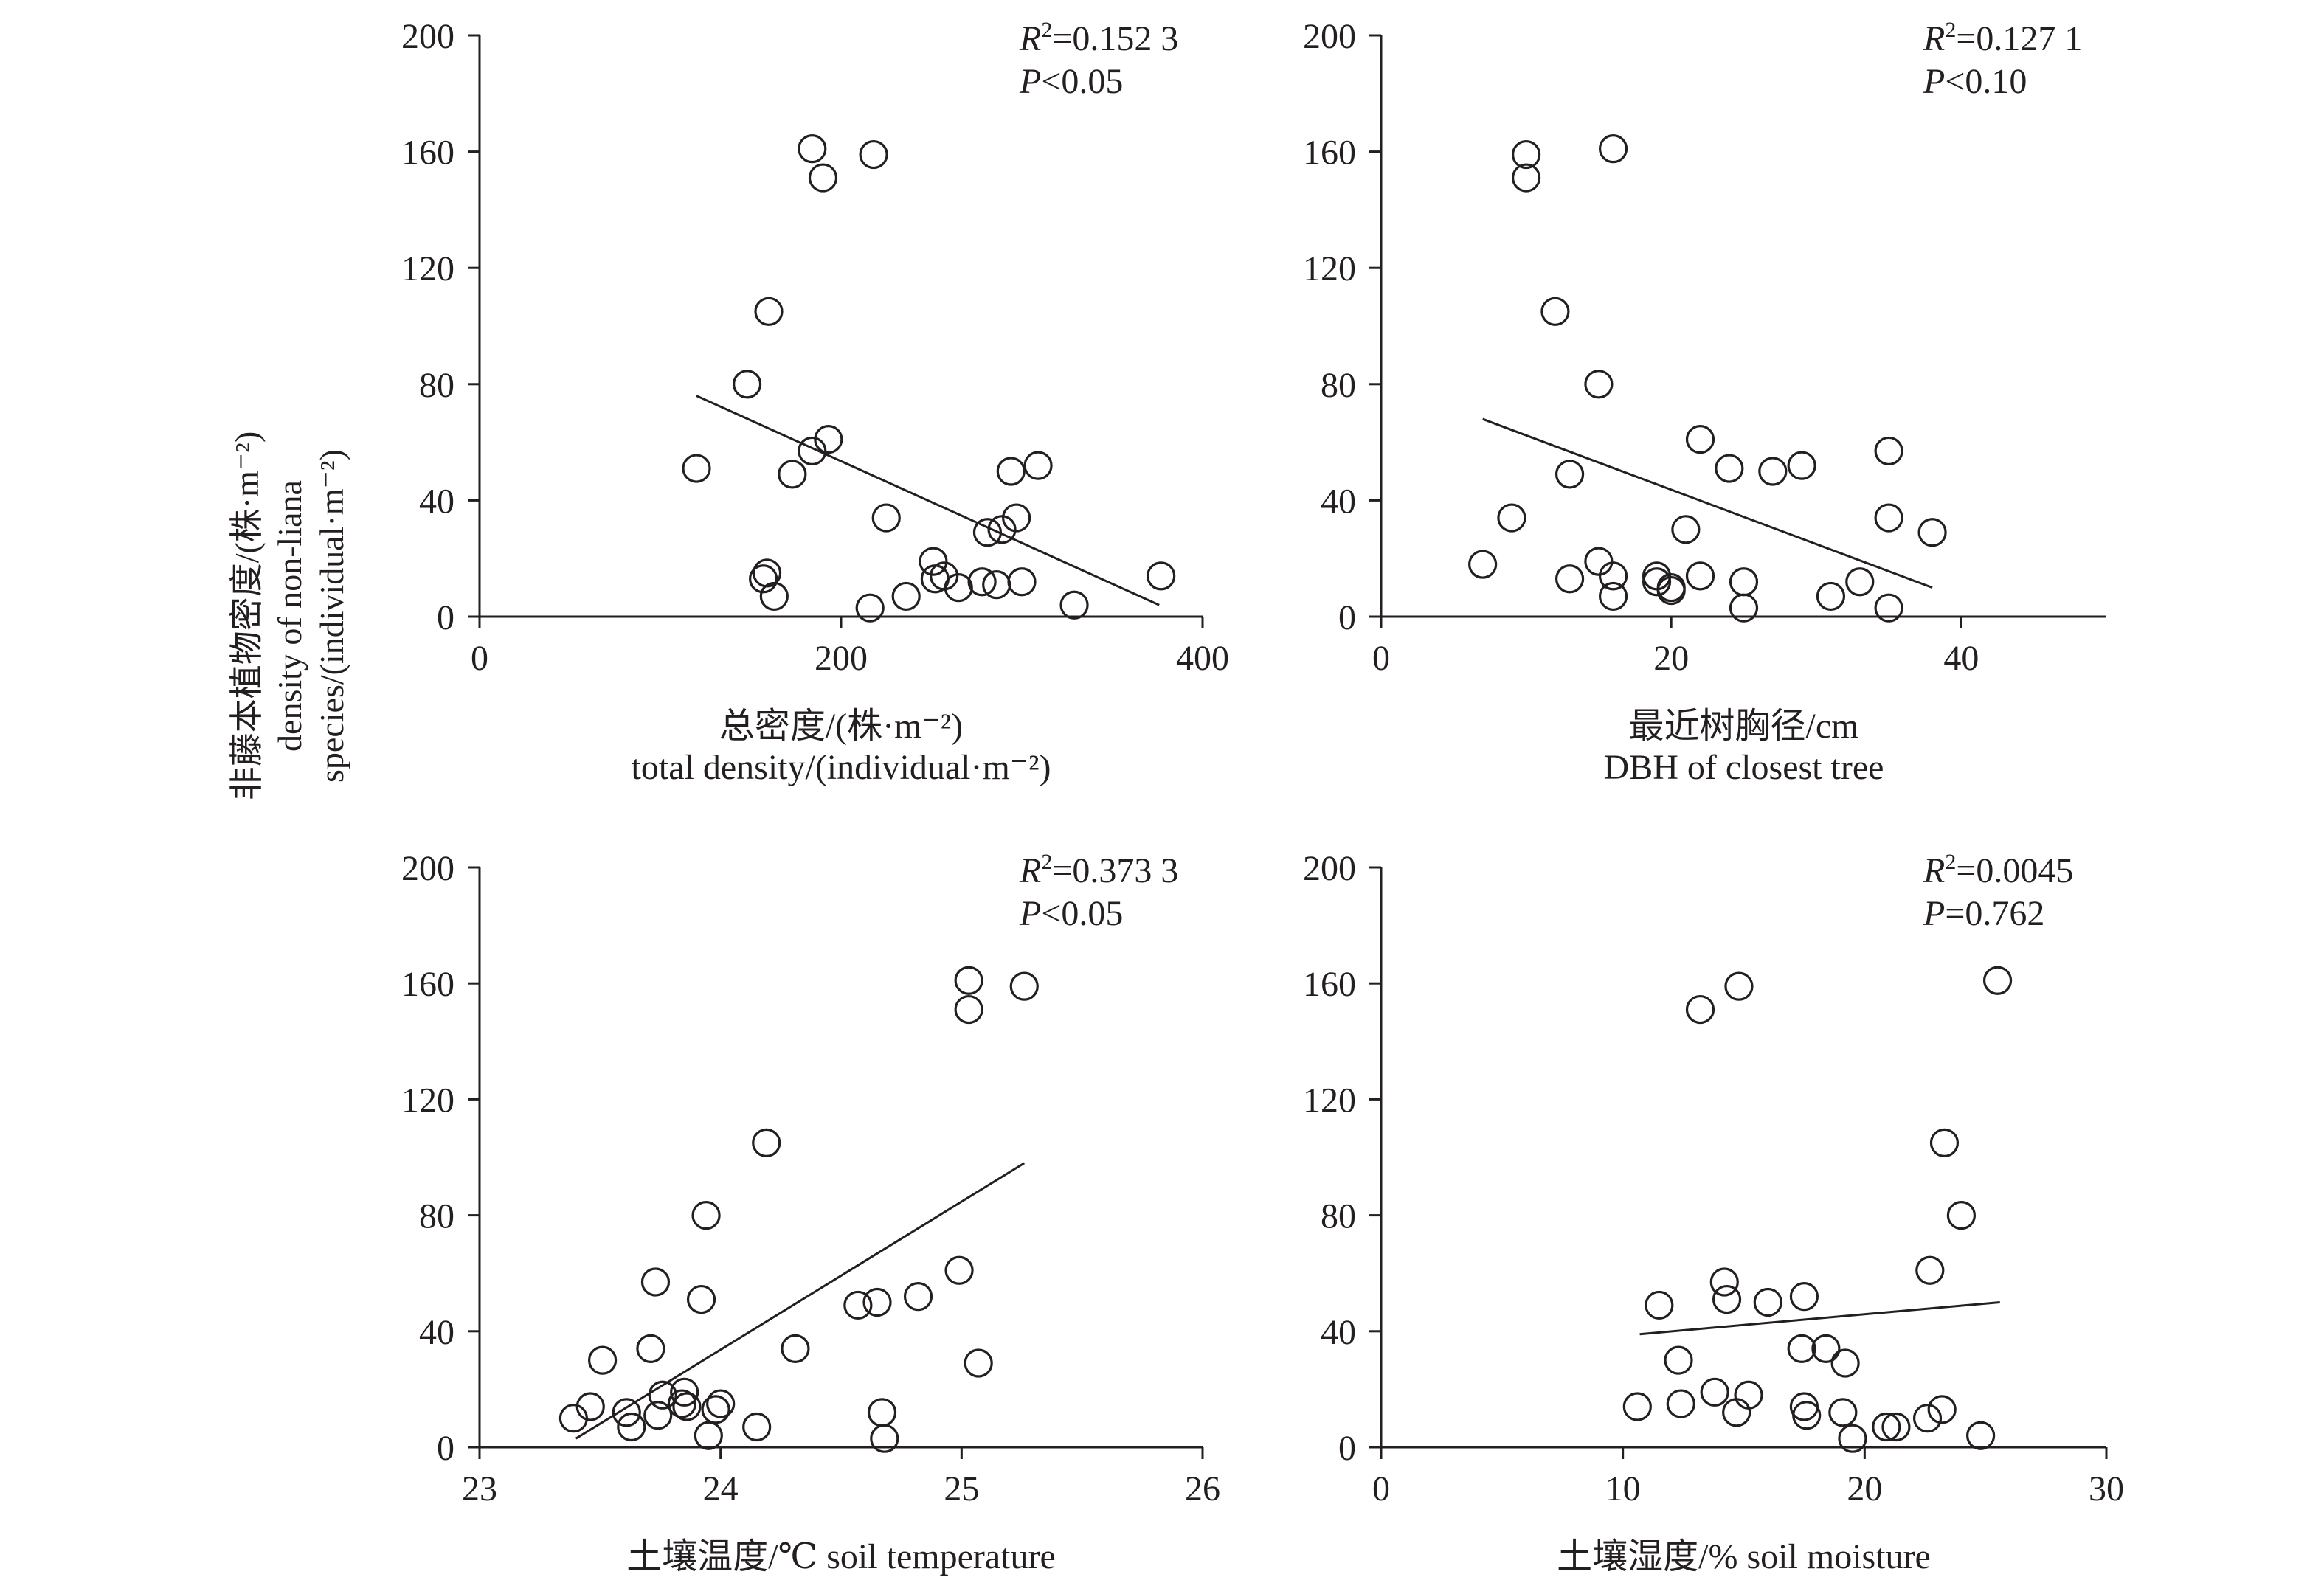 Image resolution: width=2324 pixels, height=1580 pixels. Describe the element at coordinates (721, 1556) in the screenshot. I see `x-axis-label-cn: 土壤温度/℃` at that location.